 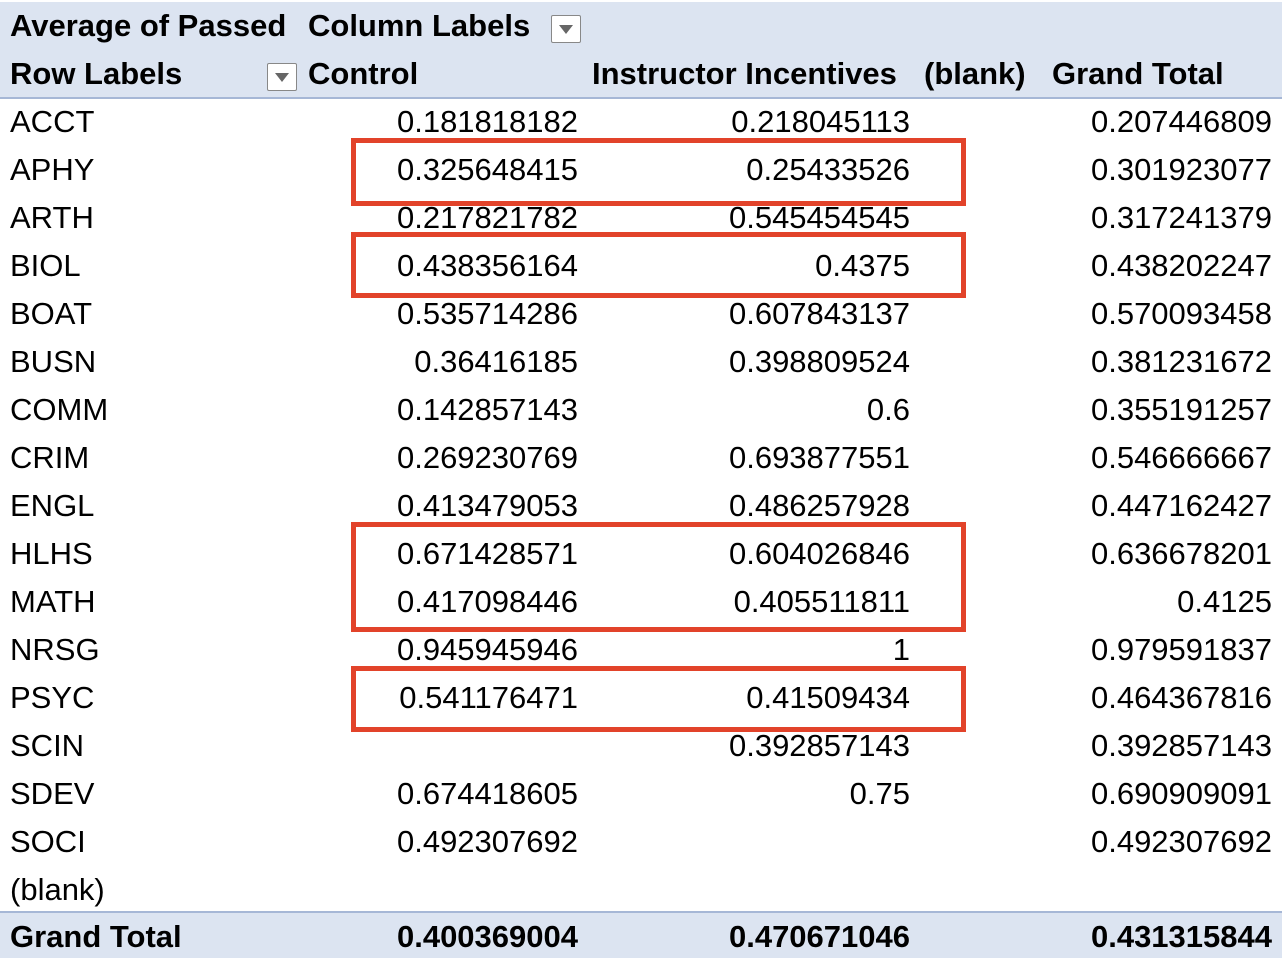 I want to click on cell-instructor-incentives: 0.607843137, so click(x=819, y=313).